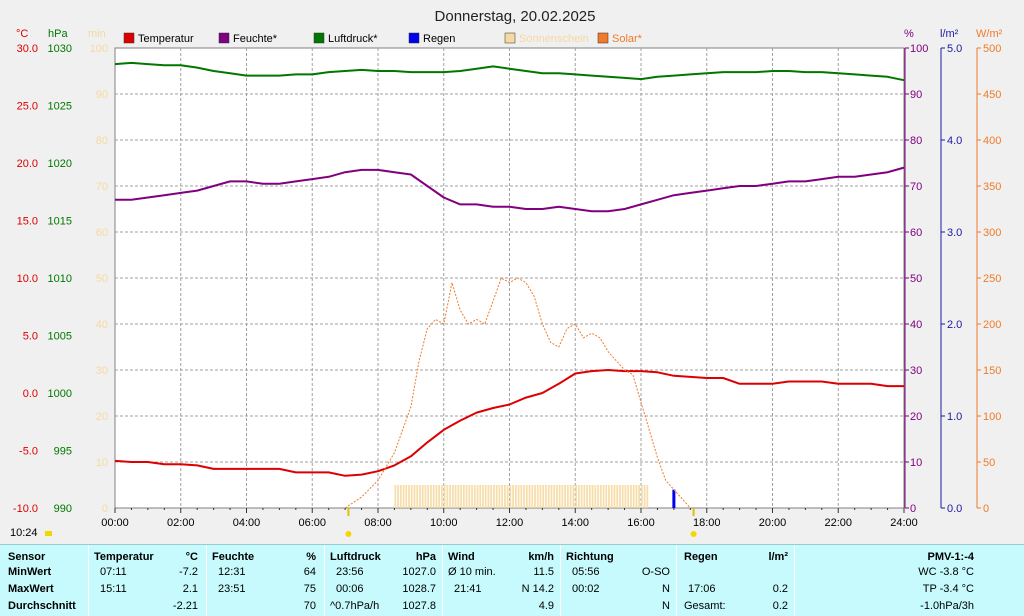  Describe the element at coordinates (541, 557) in the screenshot. I see `stats-unit: km/h` at that location.